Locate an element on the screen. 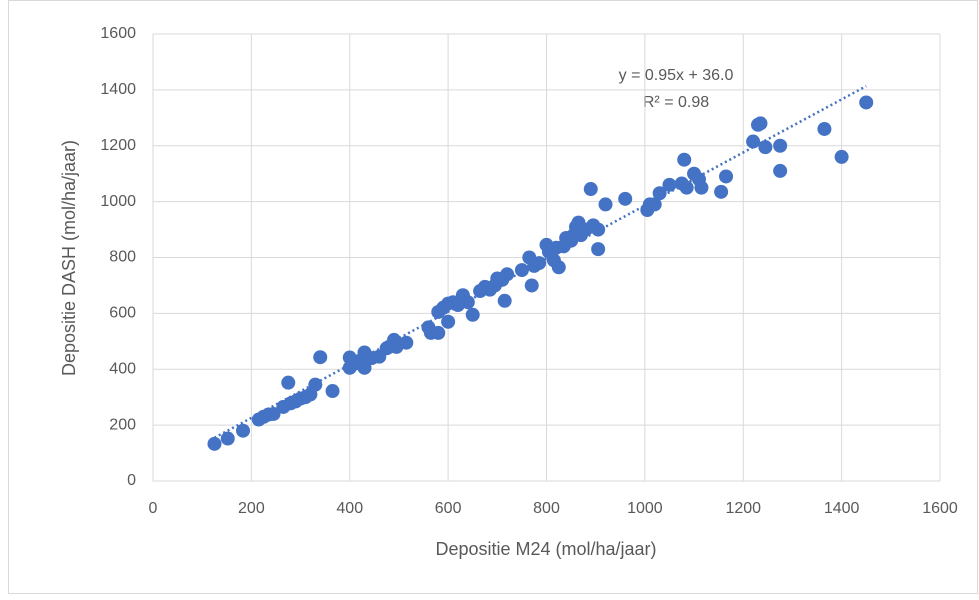  trendline-equation: y = 0.95x + 36.0 is located at coordinates (676, 75).